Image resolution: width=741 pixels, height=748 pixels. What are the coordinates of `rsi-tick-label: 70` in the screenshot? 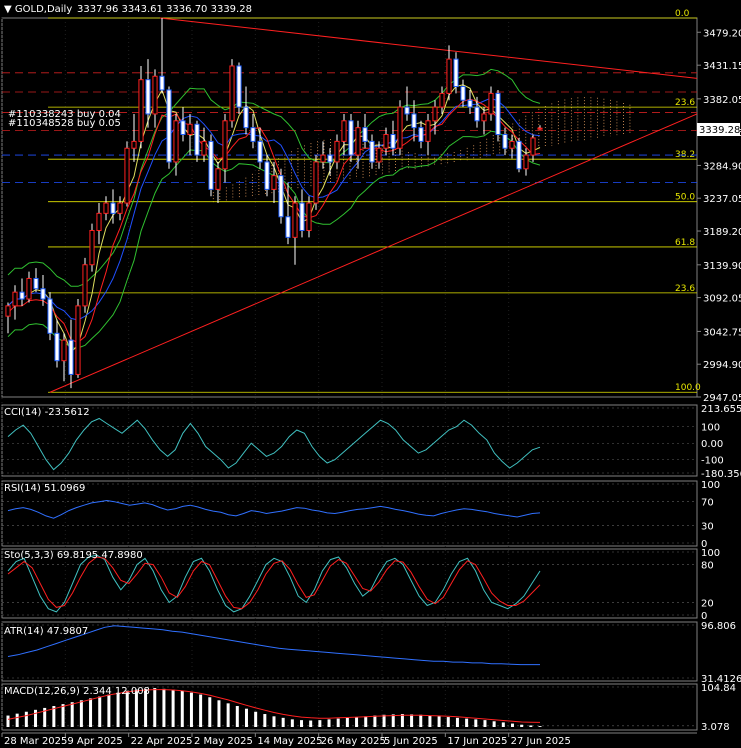 It's located at (707, 503).